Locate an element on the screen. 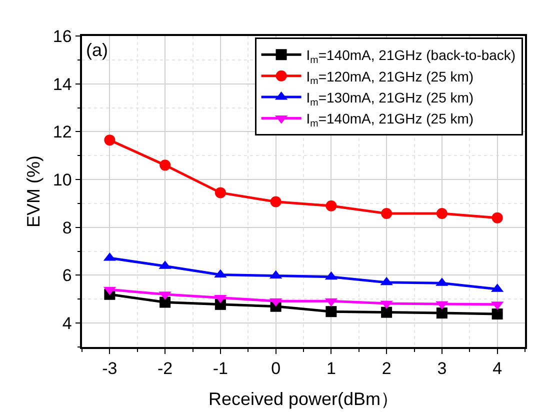 The width and height of the screenshot is (533, 417). y-tick-label: 4 is located at coordinates (67, 324).